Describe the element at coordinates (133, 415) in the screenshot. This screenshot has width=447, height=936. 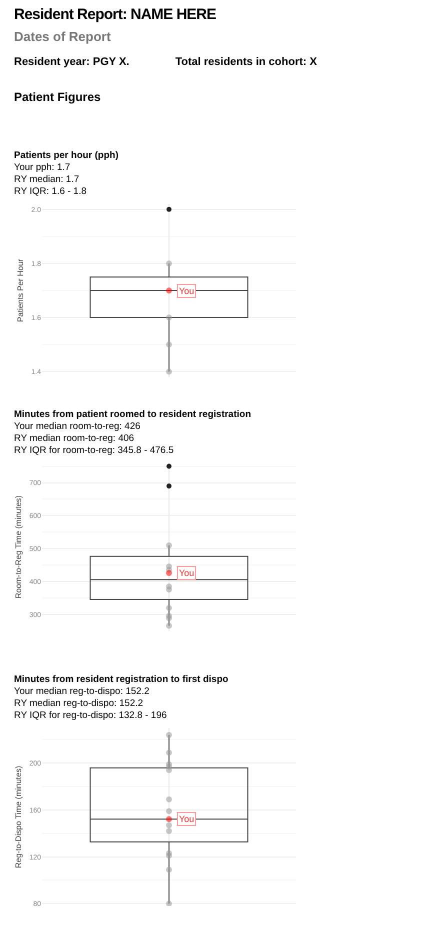
I see `chart-title: Minutes from patient roomed to resident registration` at that location.